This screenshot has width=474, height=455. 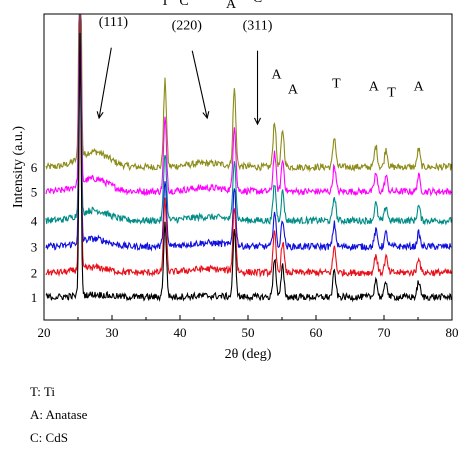 I want to click on series-label-4: 4, so click(x=34, y=221).